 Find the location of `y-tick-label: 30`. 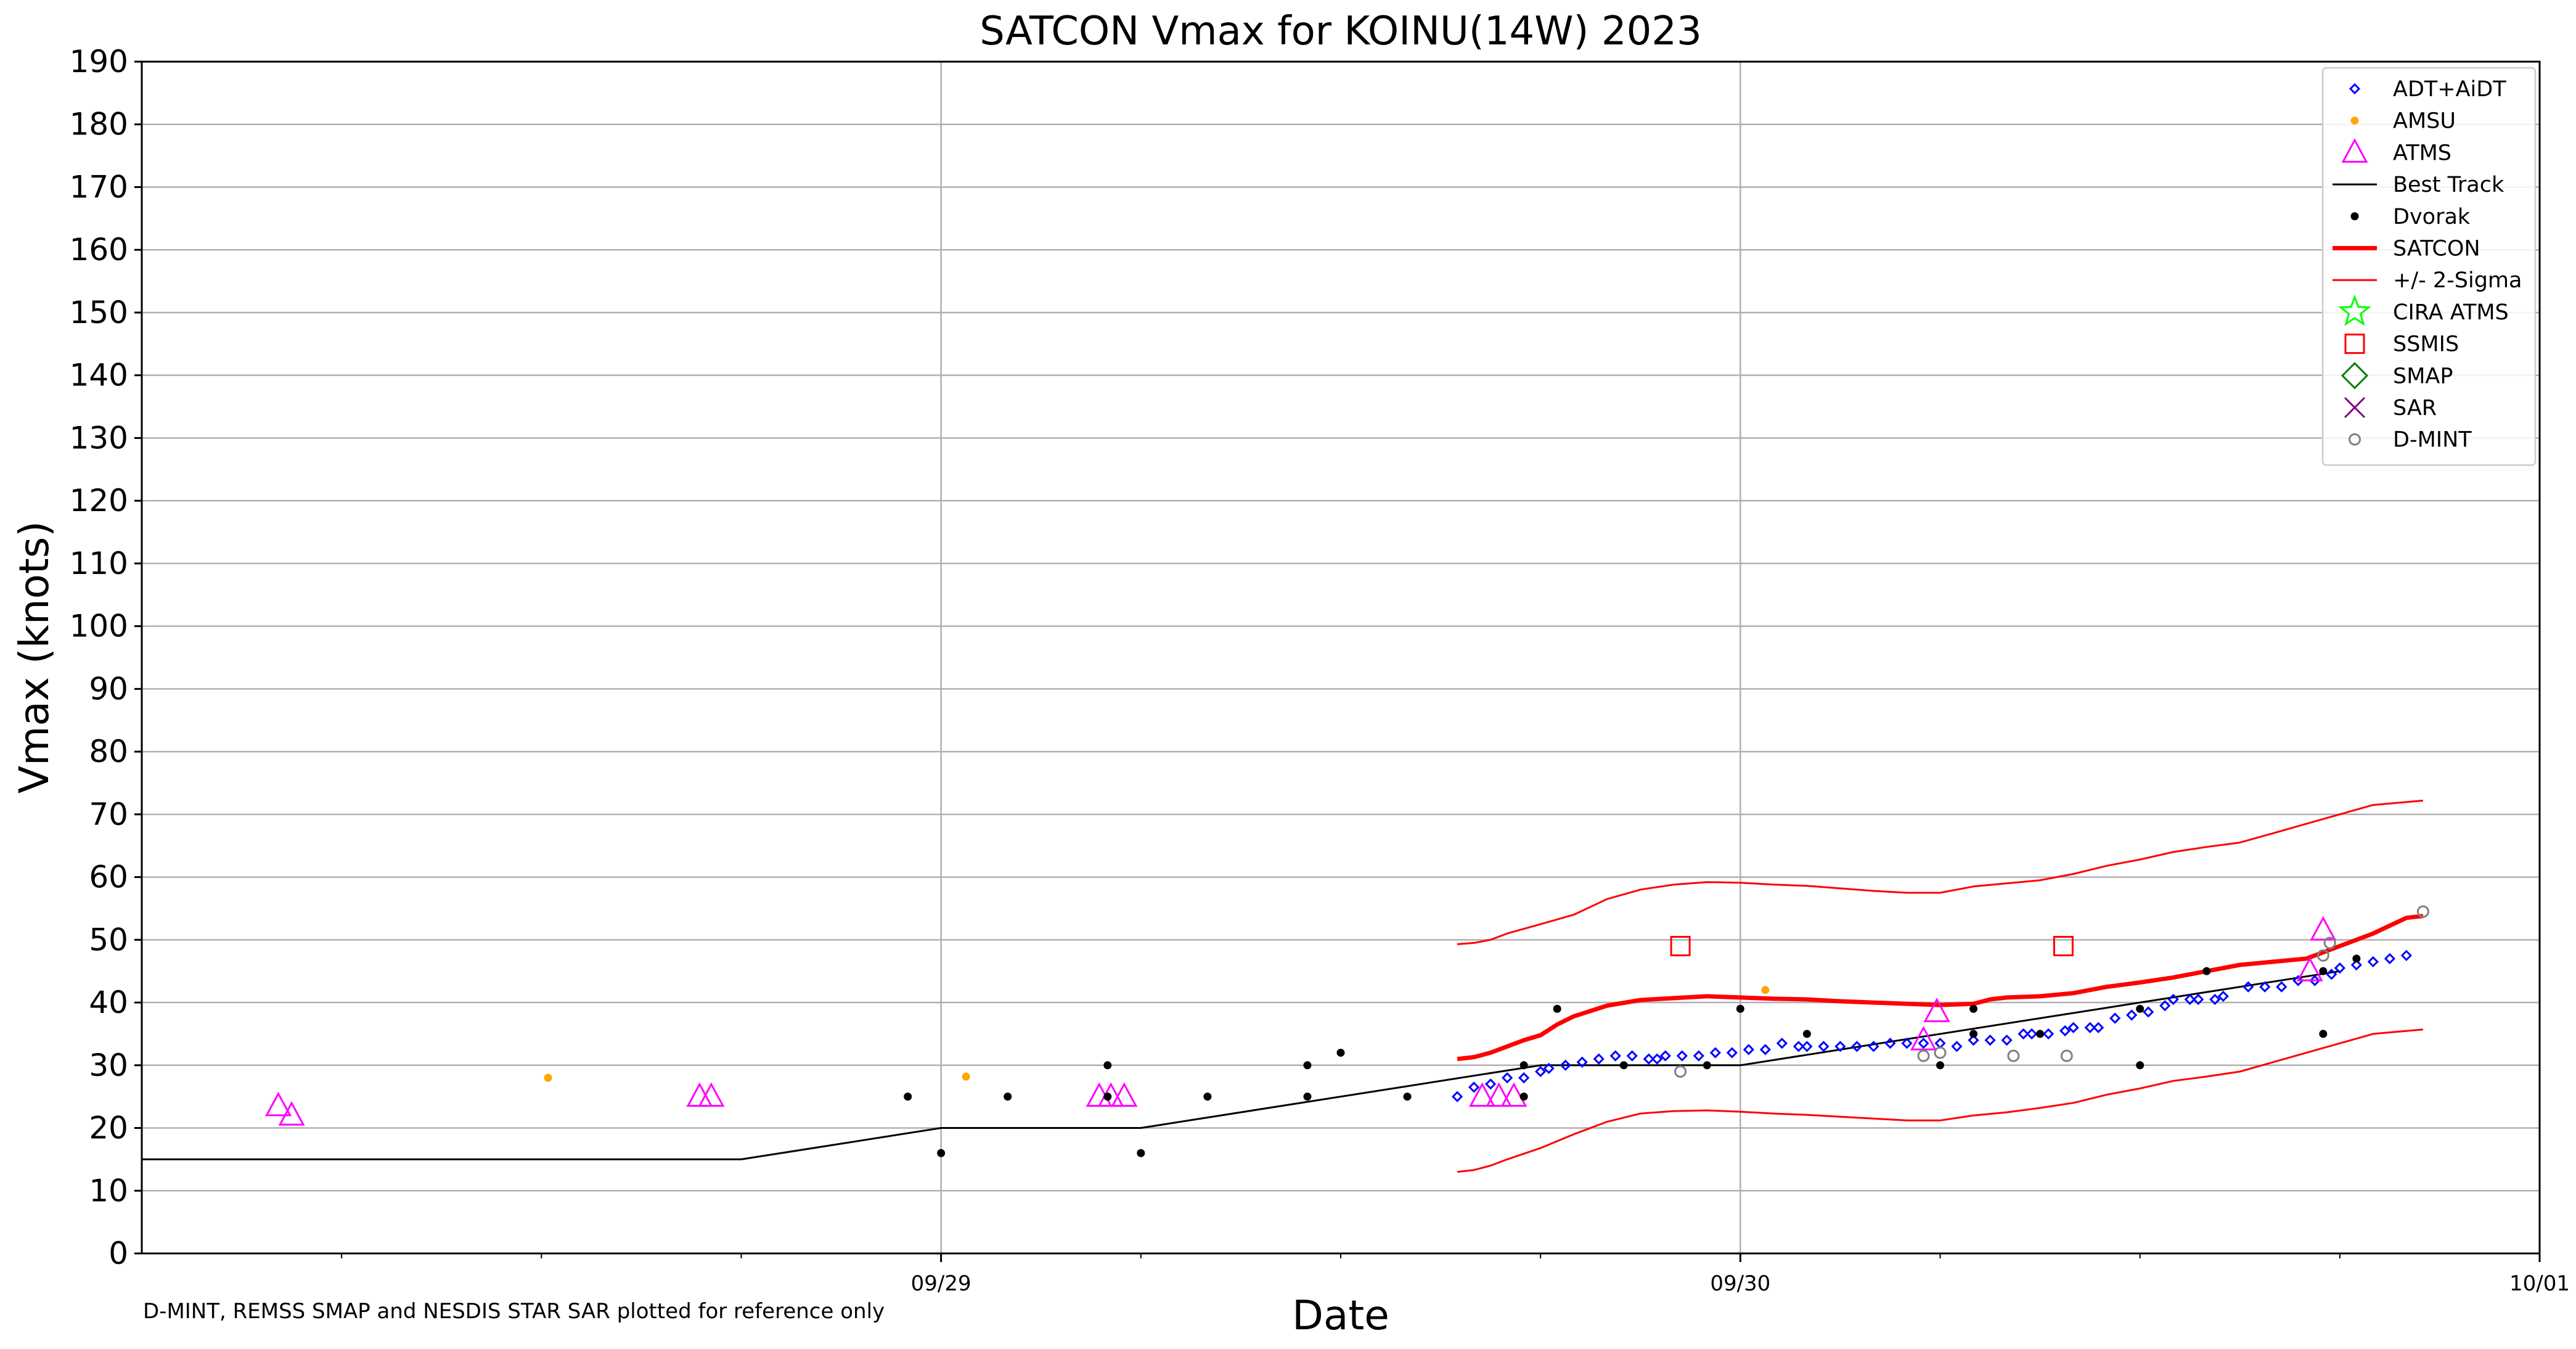

y-tick-label: 30 is located at coordinates (108, 1065).